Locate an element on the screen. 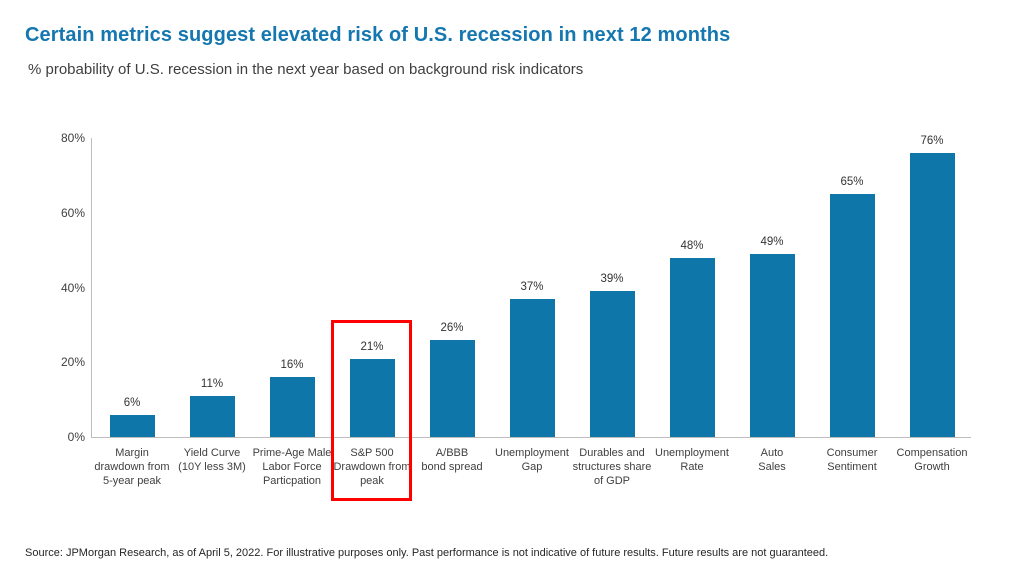  bar-value-label: 6% is located at coordinates (132, 402).